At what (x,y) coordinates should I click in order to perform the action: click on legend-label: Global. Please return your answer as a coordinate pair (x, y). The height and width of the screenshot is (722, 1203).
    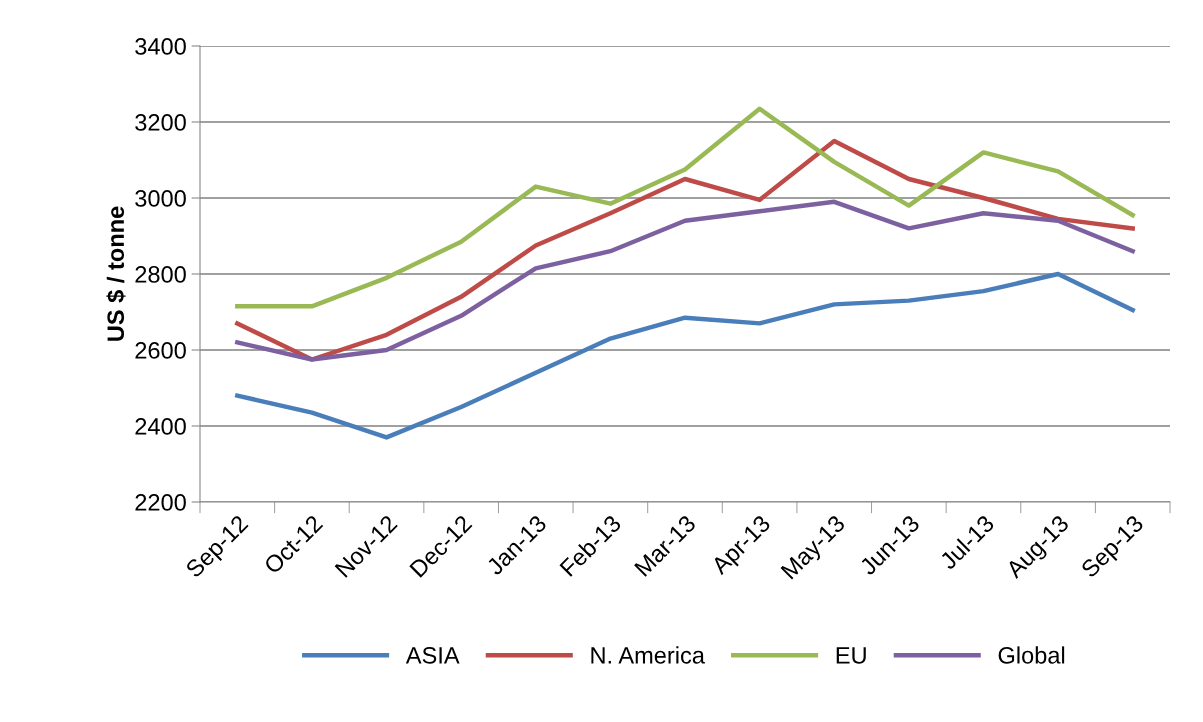
    Looking at the image, I should click on (1031, 655).